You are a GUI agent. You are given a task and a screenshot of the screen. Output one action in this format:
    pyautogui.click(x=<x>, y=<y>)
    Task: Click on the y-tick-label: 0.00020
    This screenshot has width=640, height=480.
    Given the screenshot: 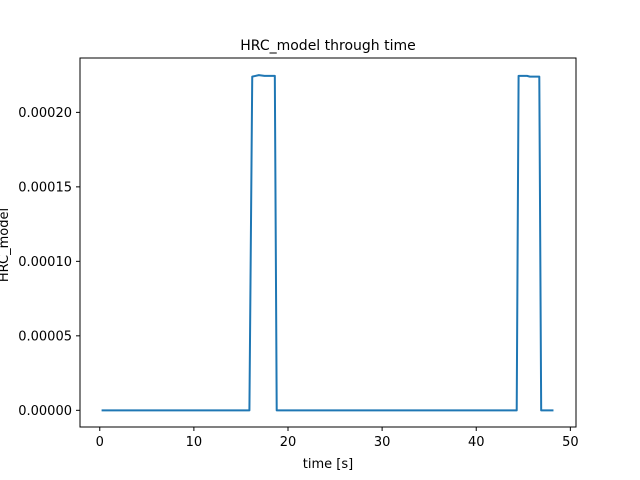 What is the action you would take?
    pyautogui.click(x=45, y=113)
    